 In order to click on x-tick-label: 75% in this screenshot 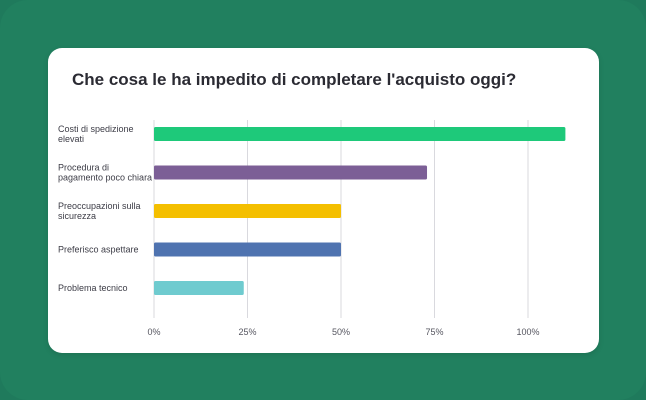, I will do `click(434, 332)`.